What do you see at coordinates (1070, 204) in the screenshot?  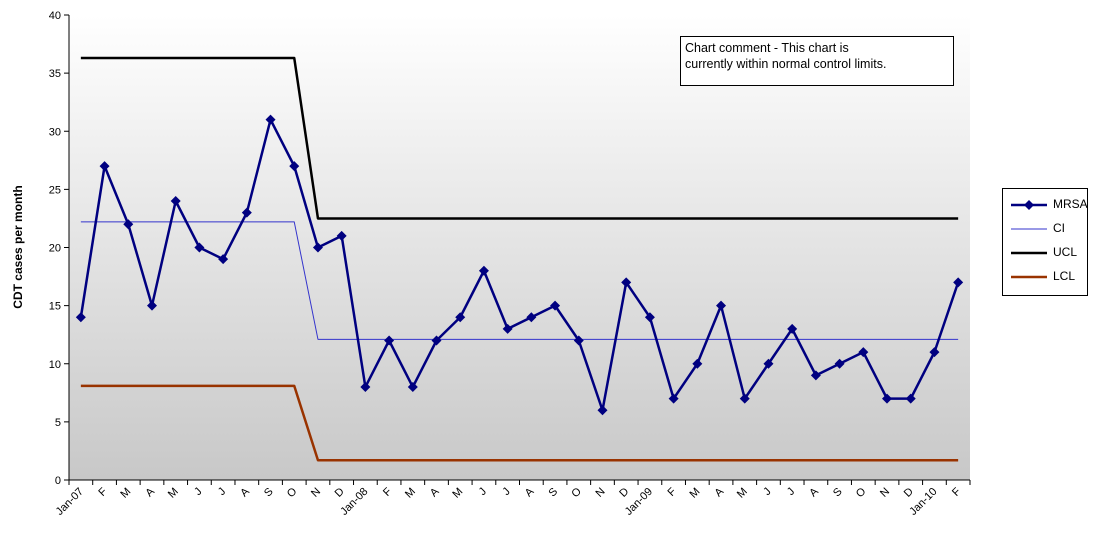 I see `legend-label-mrsa: MRSA` at bounding box center [1070, 204].